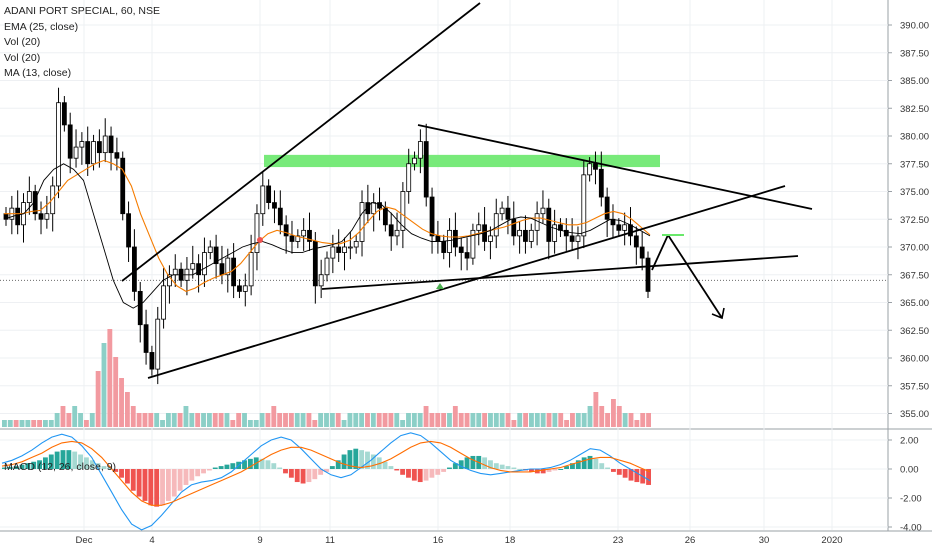 The height and width of the screenshot is (550, 932). What do you see at coordinates (914, 192) in the screenshot?
I see `price-tick-label: 375.00` at bounding box center [914, 192].